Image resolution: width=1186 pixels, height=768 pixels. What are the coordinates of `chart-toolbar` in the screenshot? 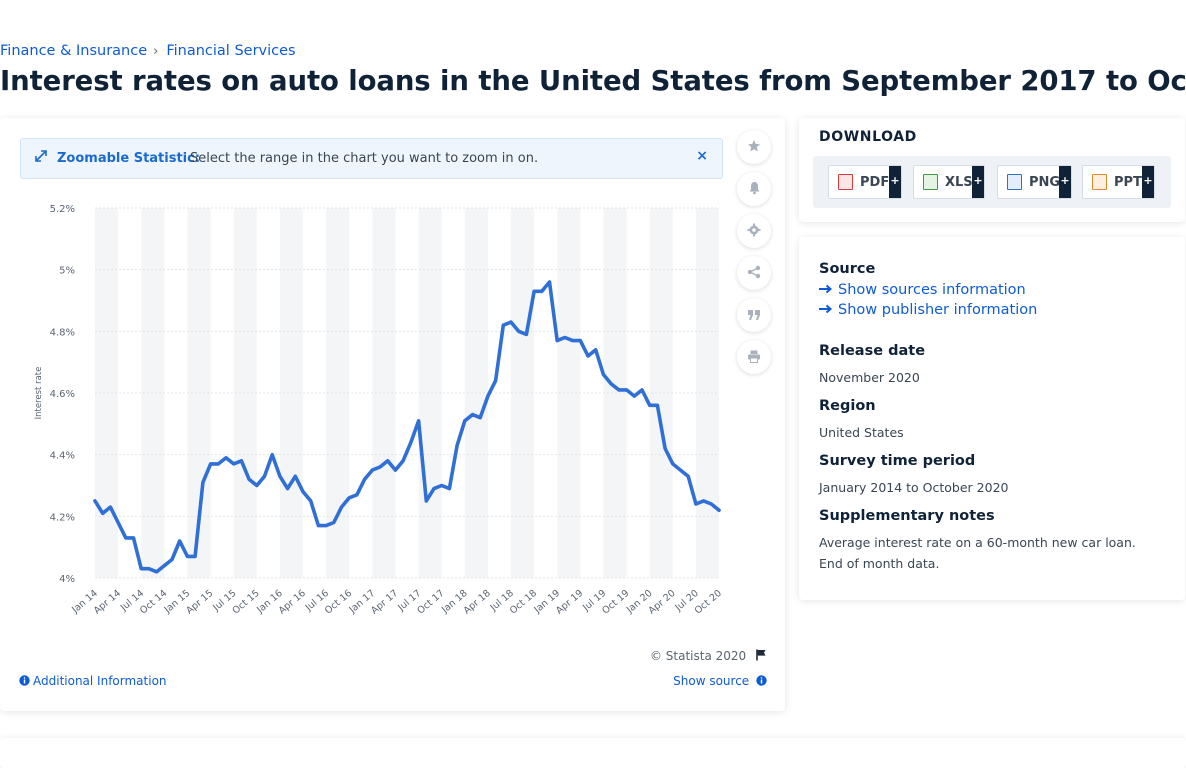 It's located at (755, 256).